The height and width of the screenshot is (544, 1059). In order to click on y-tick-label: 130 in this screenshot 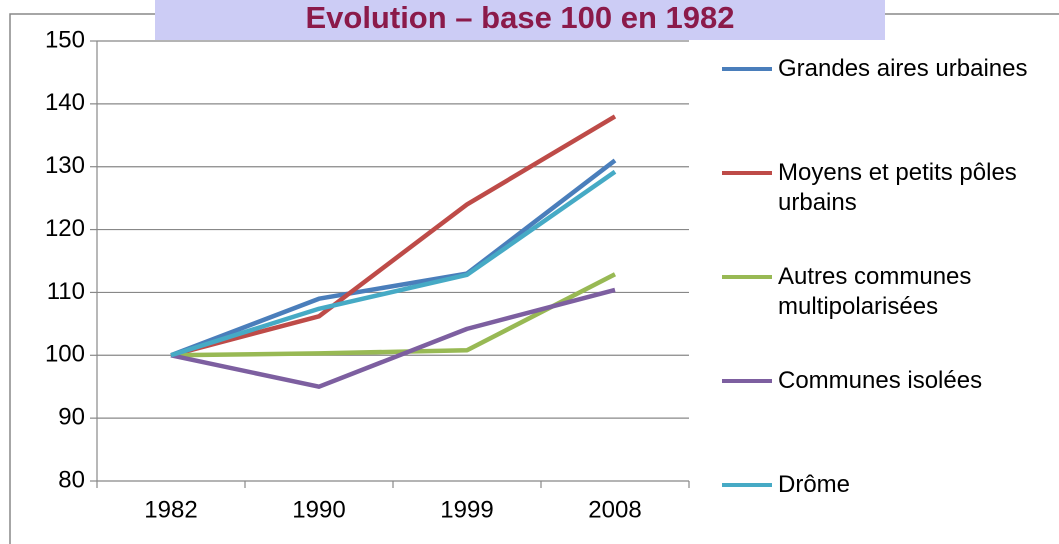, I will do `click(65, 165)`.